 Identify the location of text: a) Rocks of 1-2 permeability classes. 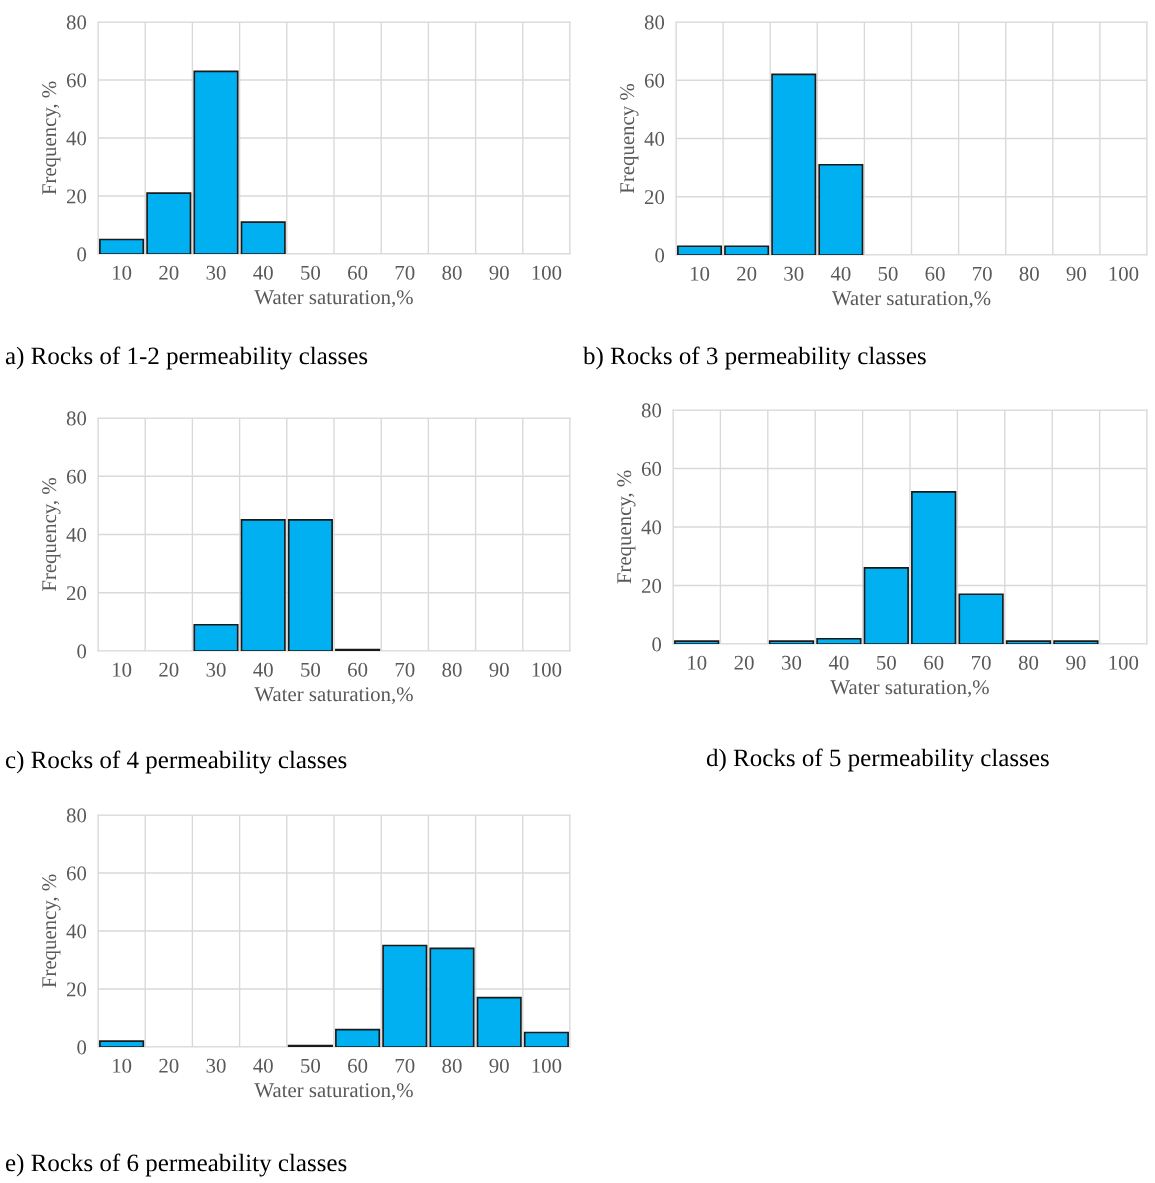
(186, 358).